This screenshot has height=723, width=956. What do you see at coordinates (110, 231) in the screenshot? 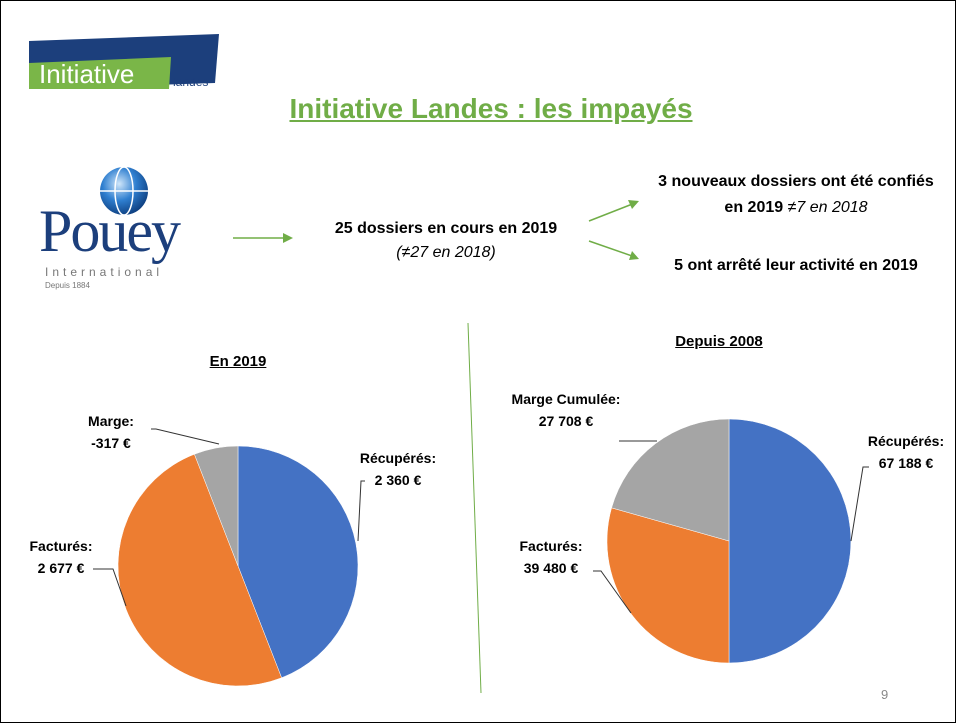
I see `pouey-logo: Pouey` at bounding box center [110, 231].